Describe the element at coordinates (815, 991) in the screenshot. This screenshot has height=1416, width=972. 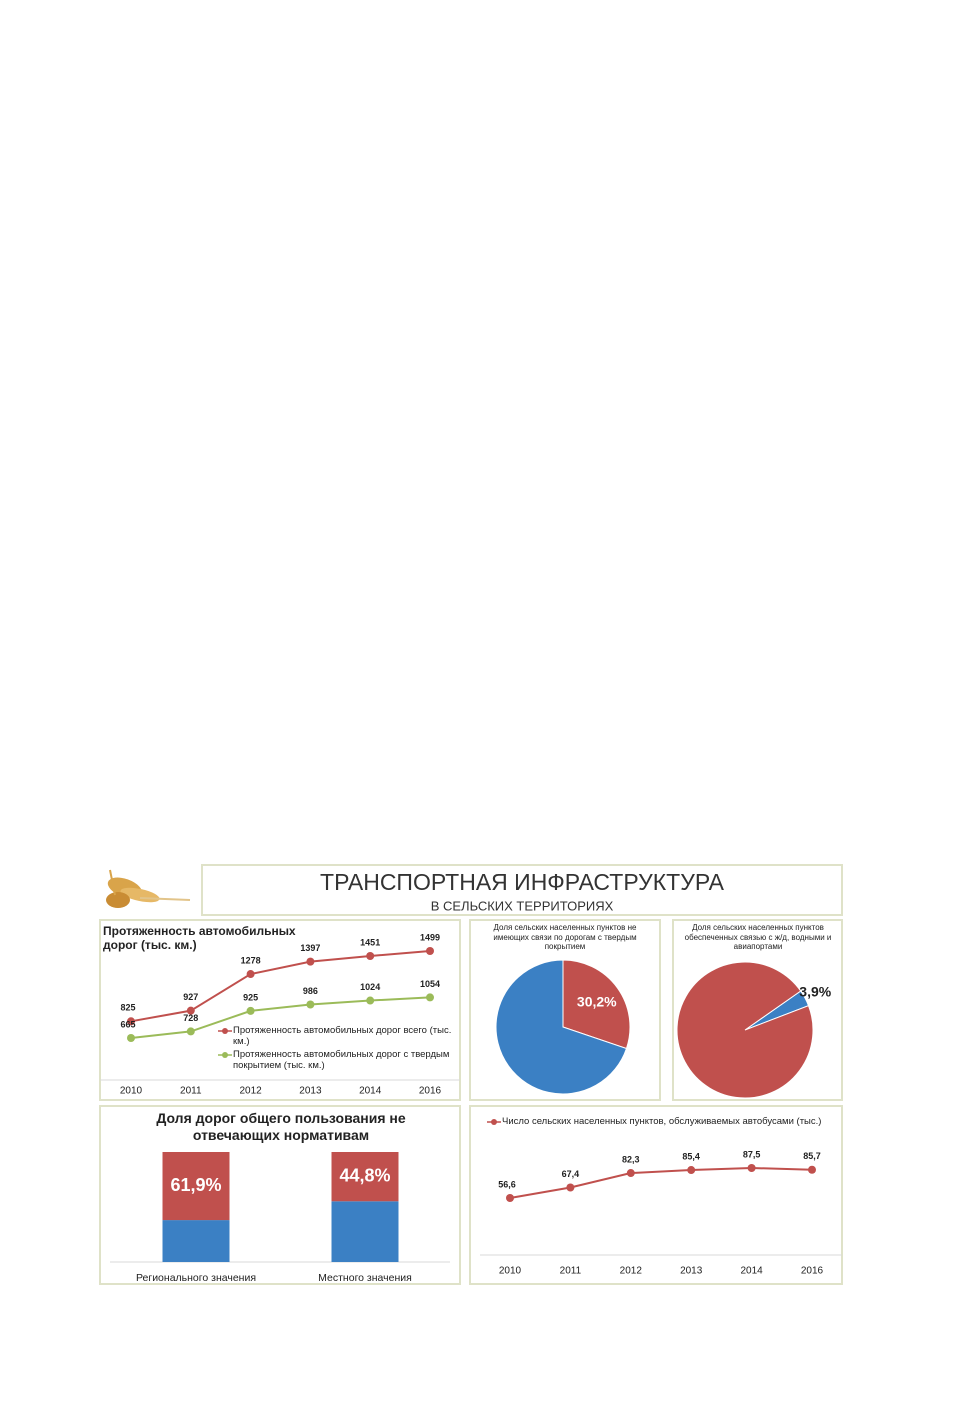
I see `data-label: 3,9%` at that location.